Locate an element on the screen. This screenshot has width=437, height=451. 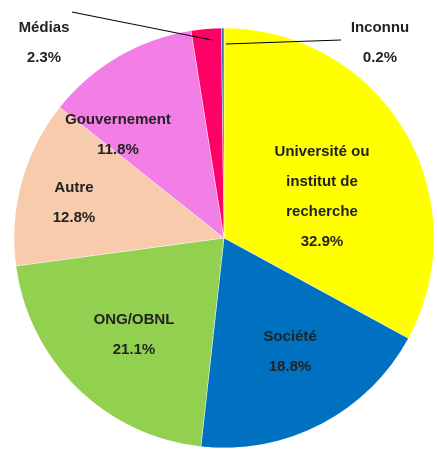
label-line: Inconnu is located at coordinates (380, 27).